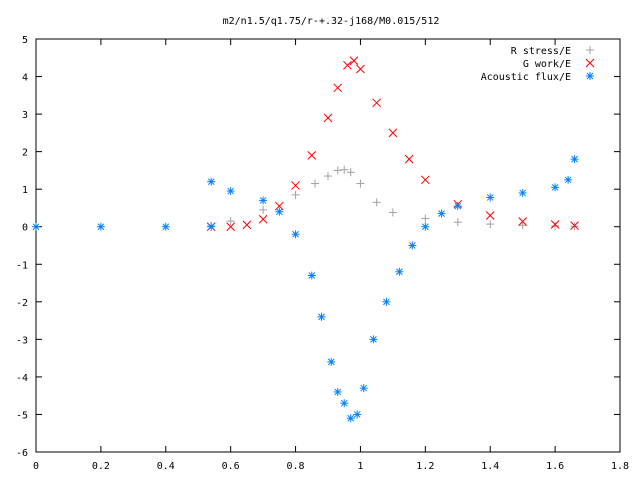  I want to click on x-tick-label: 0.2, so click(101, 466).